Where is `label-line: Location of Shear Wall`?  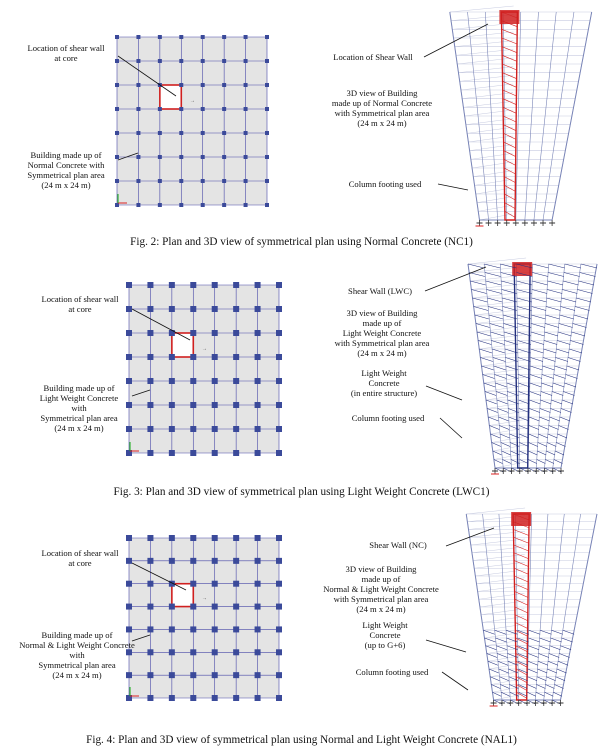
label-line: Location of Shear Wall is located at coordinates (373, 57).